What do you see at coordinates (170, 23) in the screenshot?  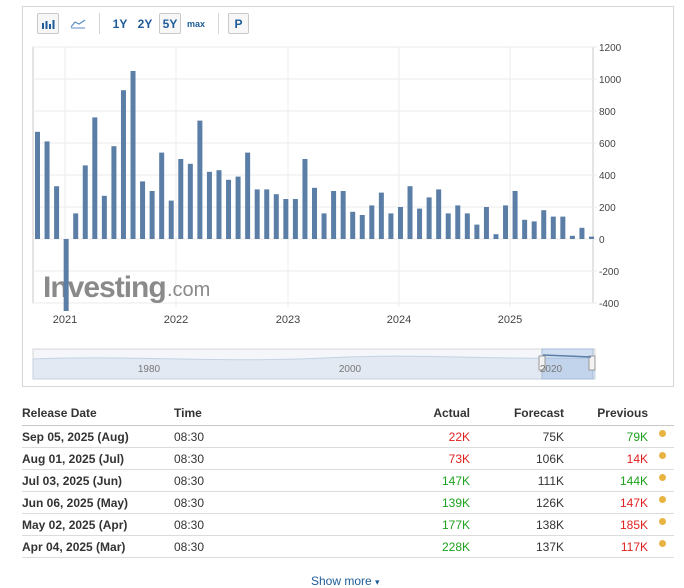 I see `range-5y-button: 5Y` at bounding box center [170, 23].